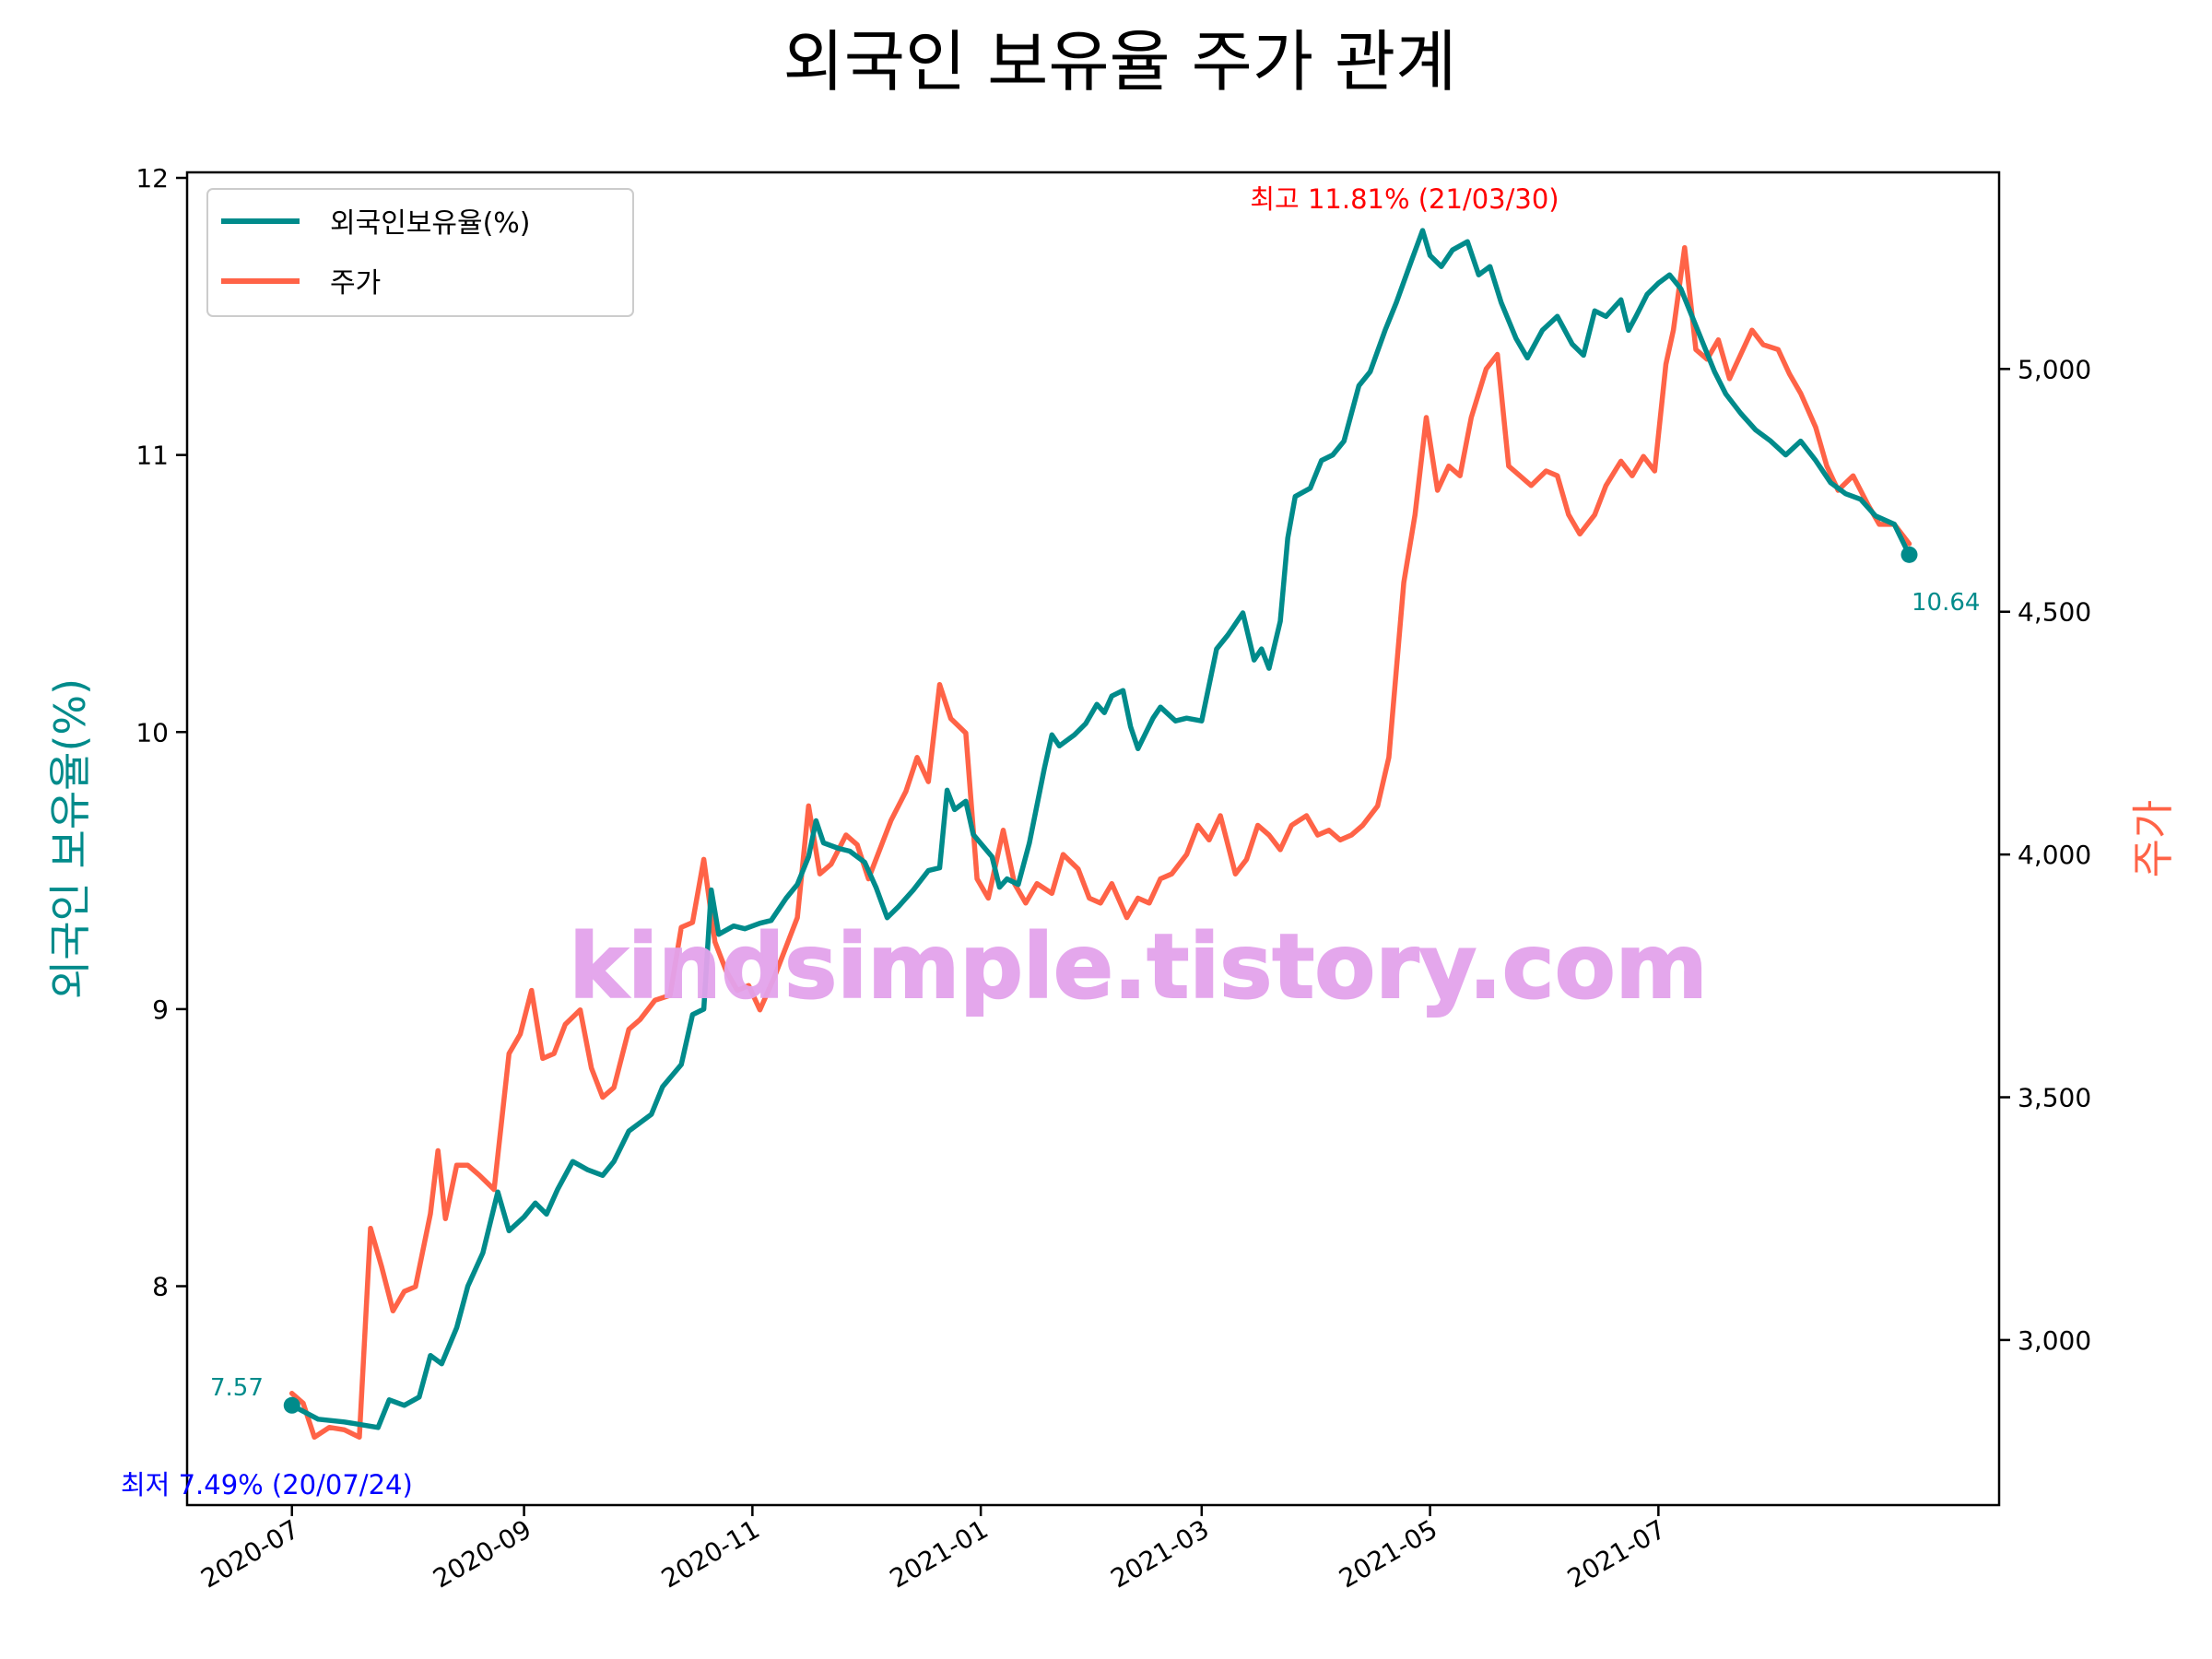 Image resolution: width=2212 pixels, height=1659 pixels. Describe the element at coordinates (2054, 612) in the screenshot. I see `y-right-tick-label-3: 4,500` at that location.